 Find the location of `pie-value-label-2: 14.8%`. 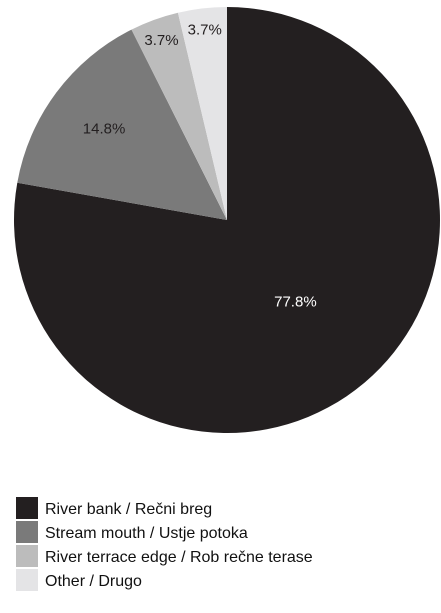

pie-value-label-2: 14.8% is located at coordinates (104, 128).